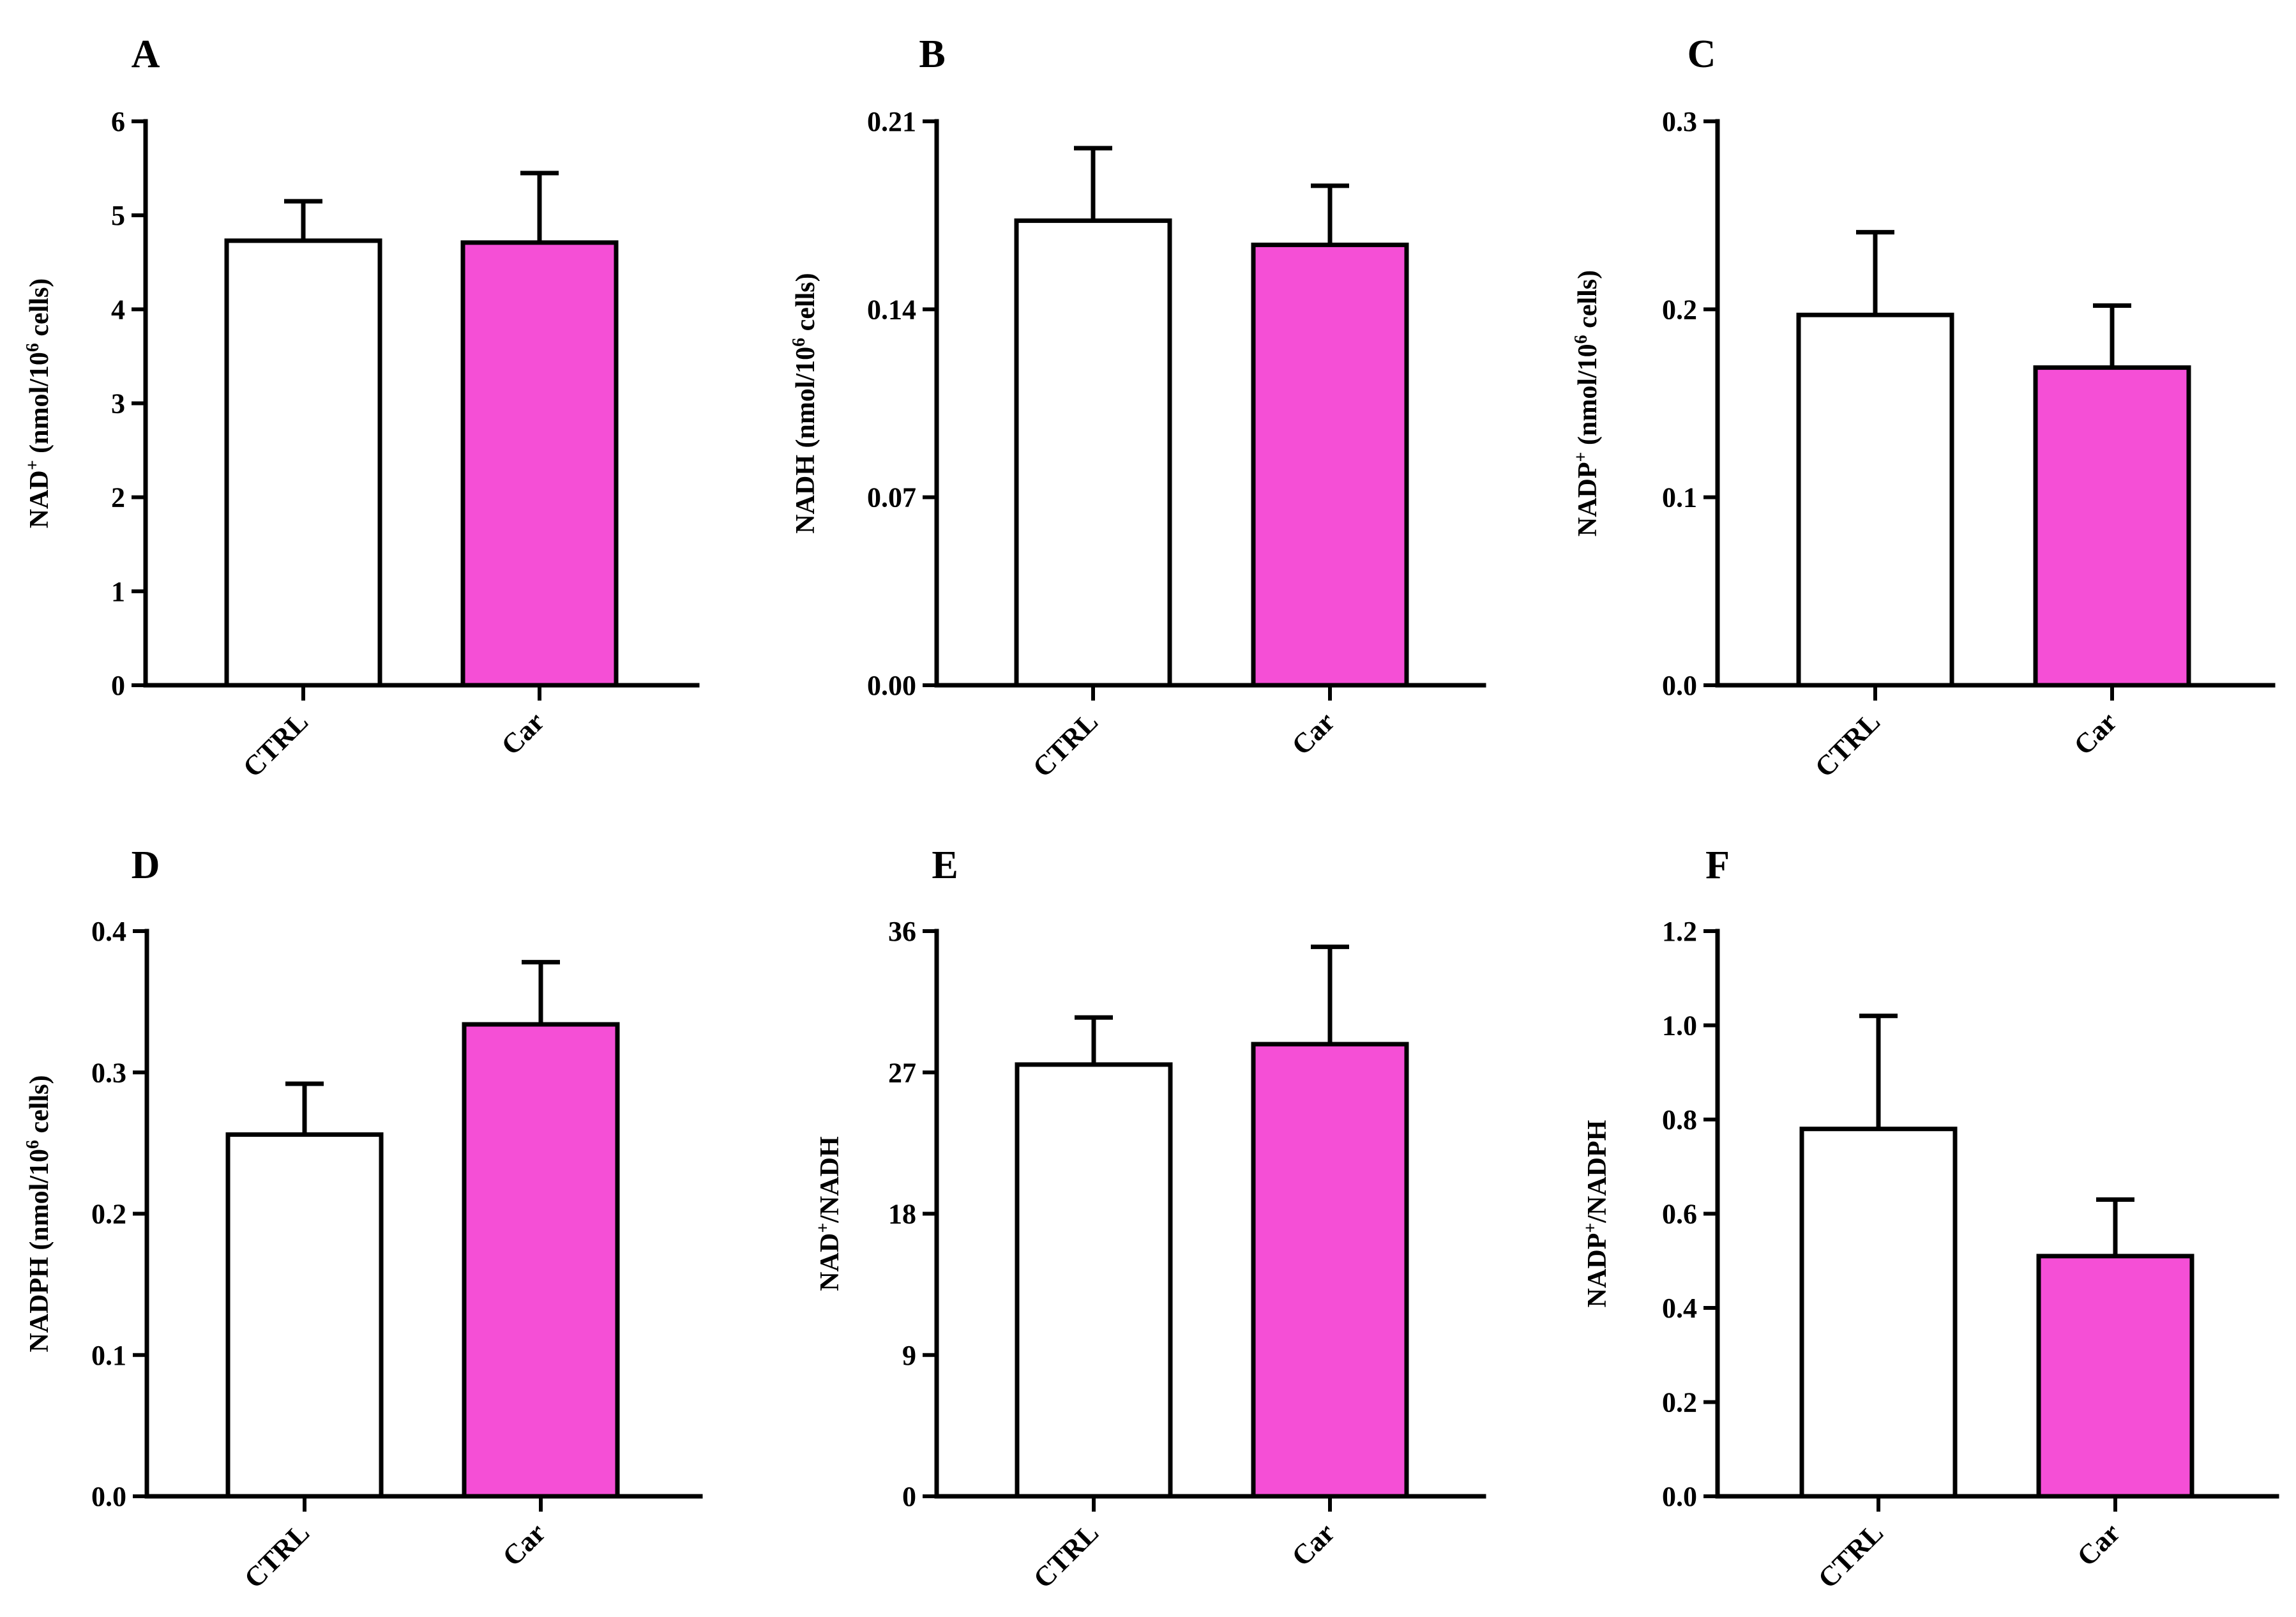 This screenshot has width=2296, height=1617. What do you see at coordinates (118, 497) in the screenshot?
I see `y-tick-label: 2` at bounding box center [118, 497].